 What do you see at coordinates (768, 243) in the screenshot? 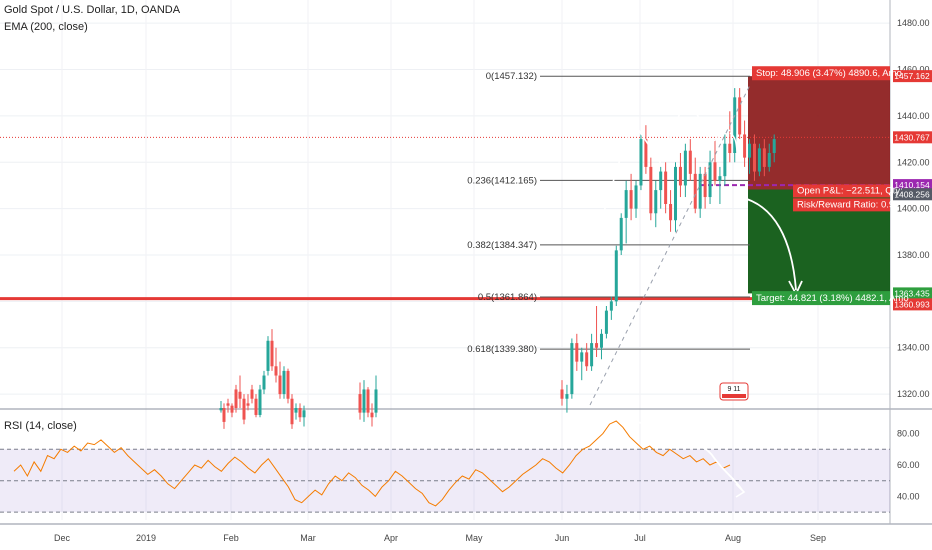
I see `projection-arrow` at bounding box center [768, 243].